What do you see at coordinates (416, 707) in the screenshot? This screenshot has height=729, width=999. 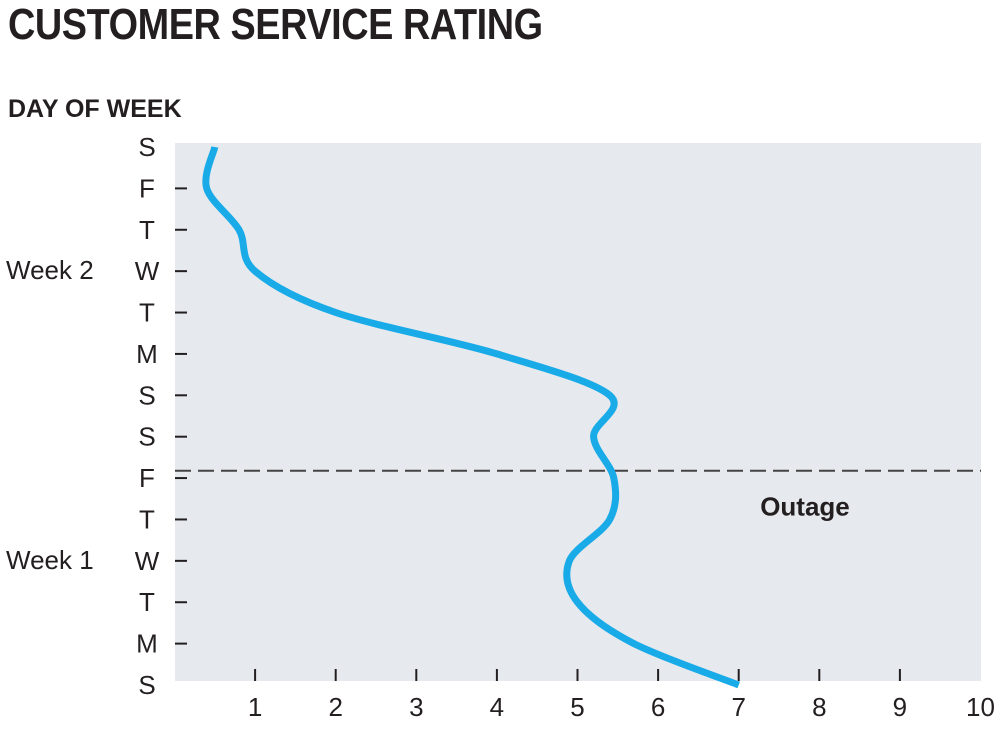 I see `x-tick-label: 3` at bounding box center [416, 707].